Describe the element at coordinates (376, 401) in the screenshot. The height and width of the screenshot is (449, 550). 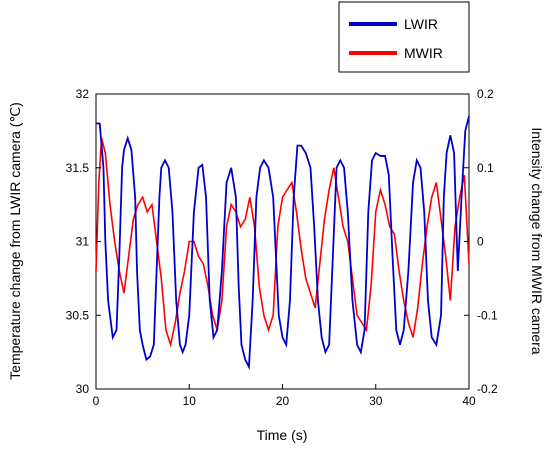
I see `x-tick-label: 30` at that location.